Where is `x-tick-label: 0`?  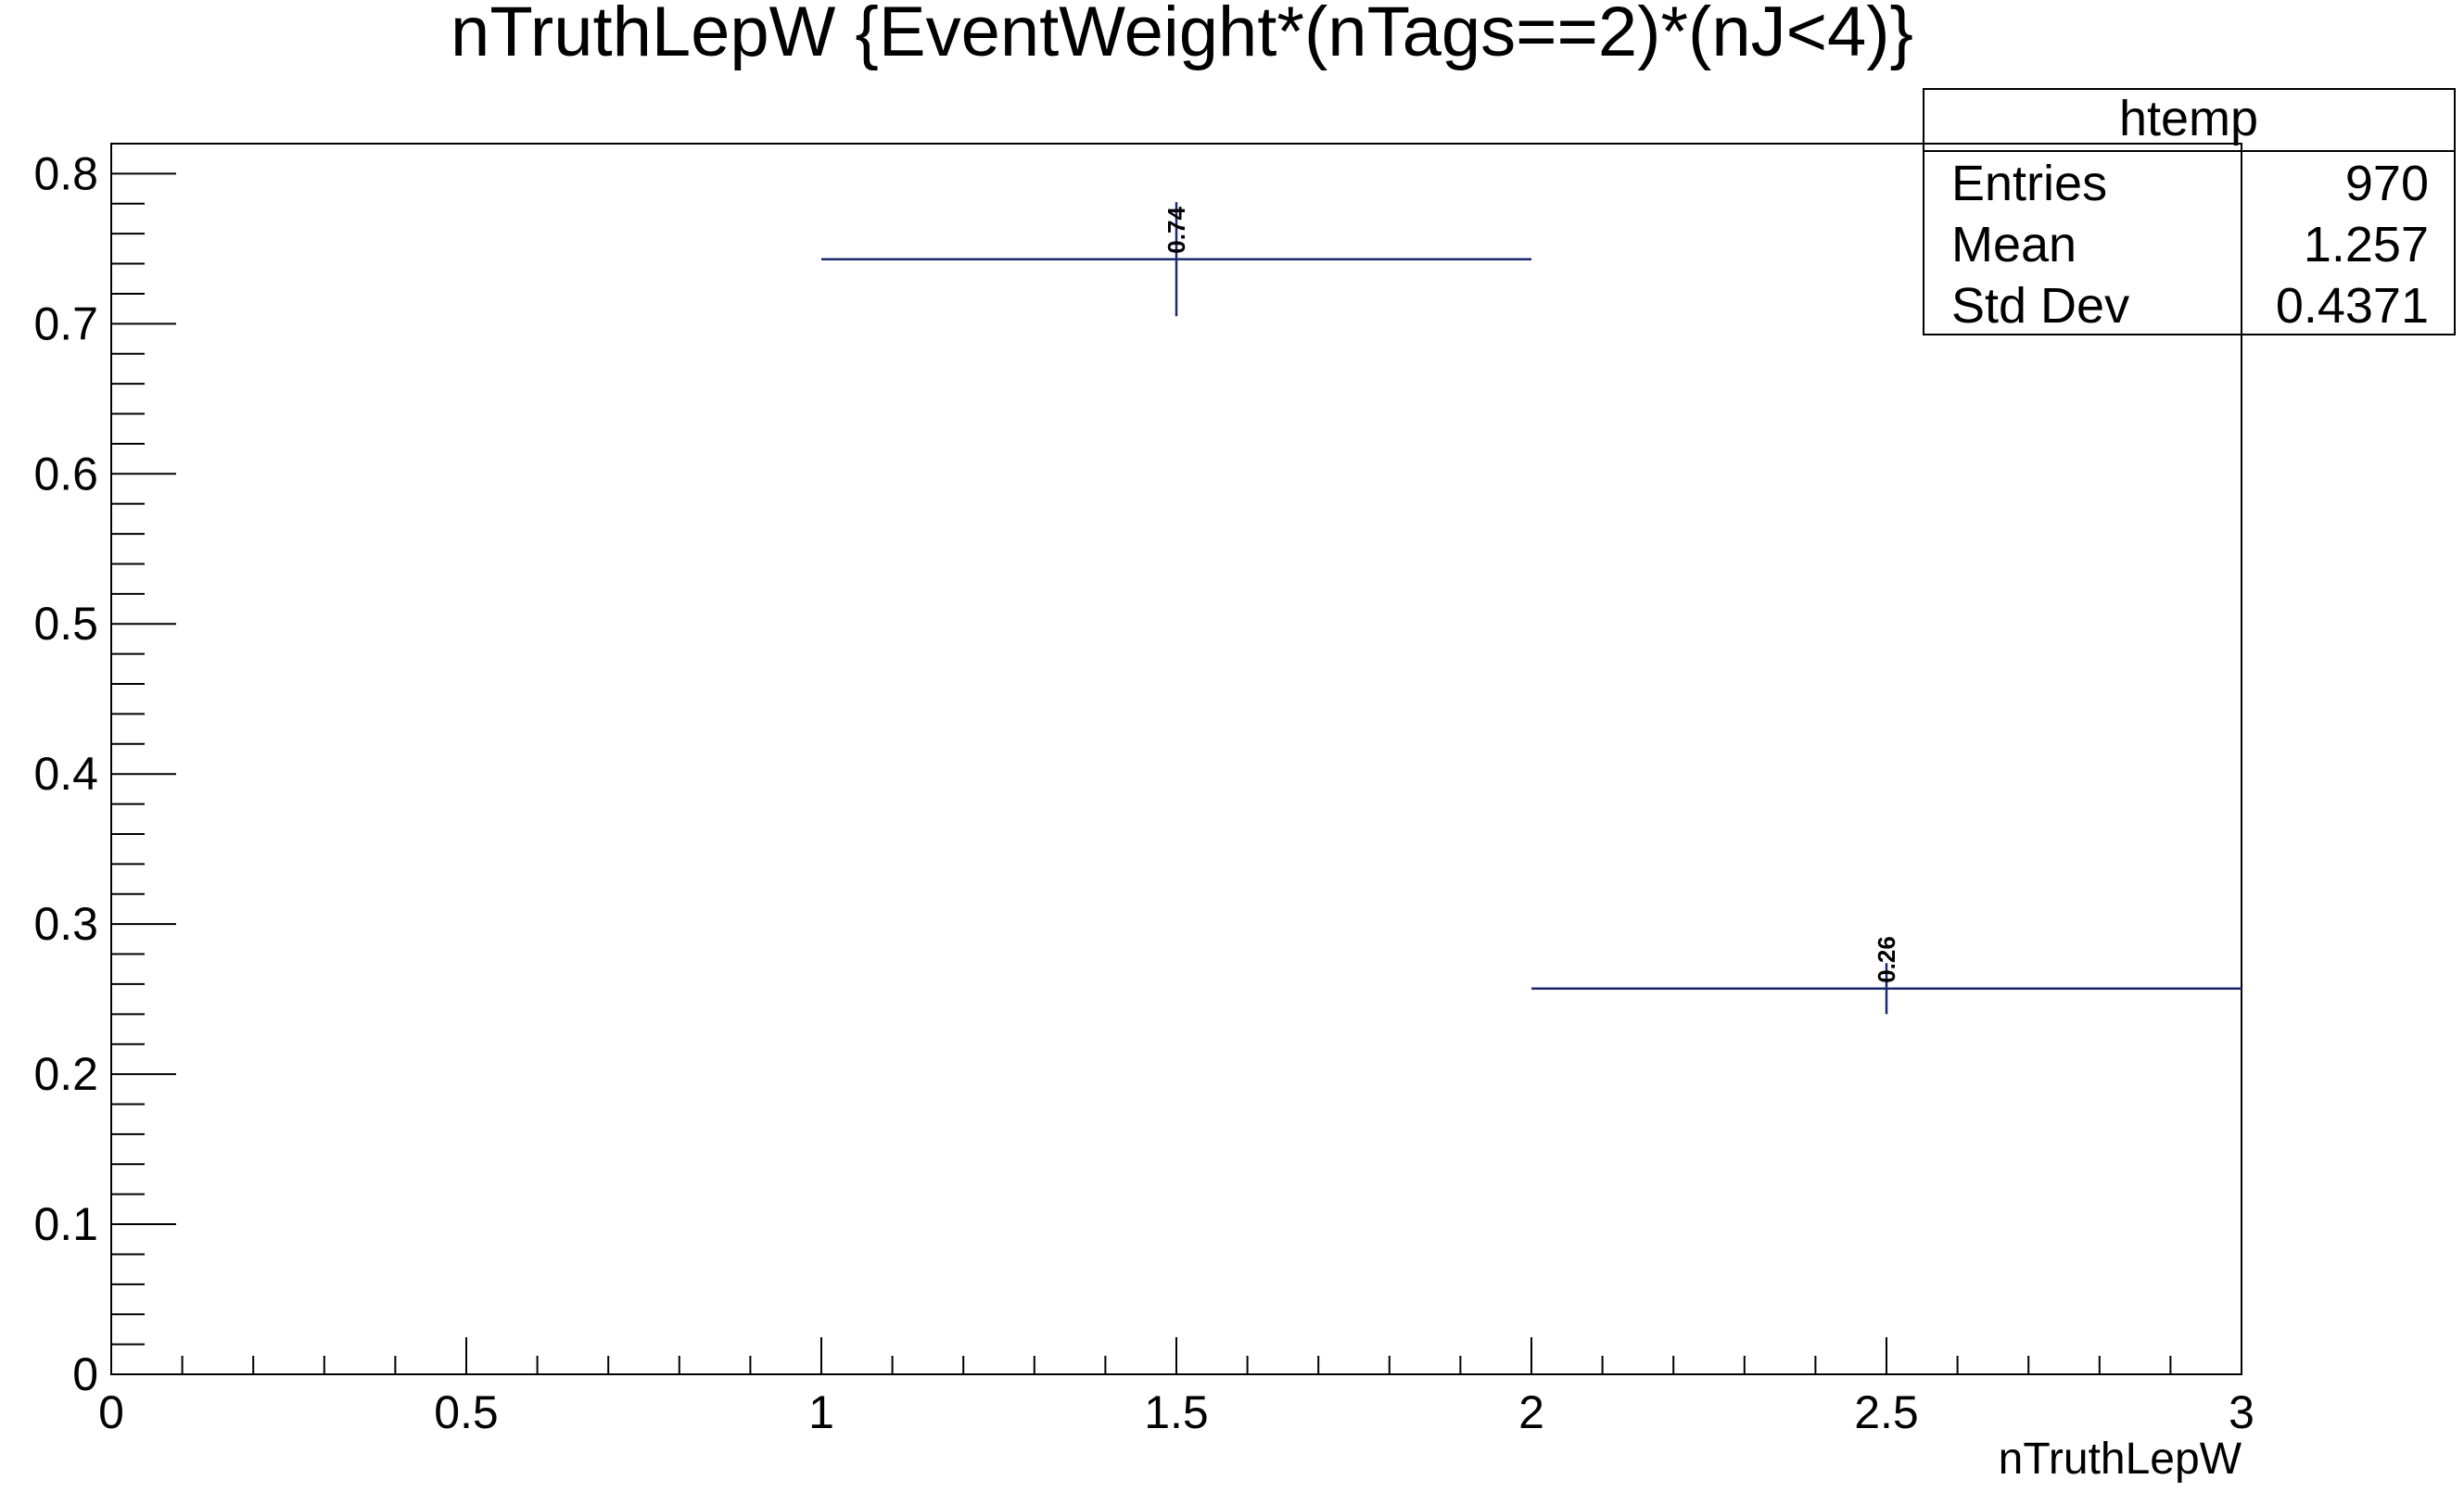 x-tick-label: 0 is located at coordinates (111, 1412).